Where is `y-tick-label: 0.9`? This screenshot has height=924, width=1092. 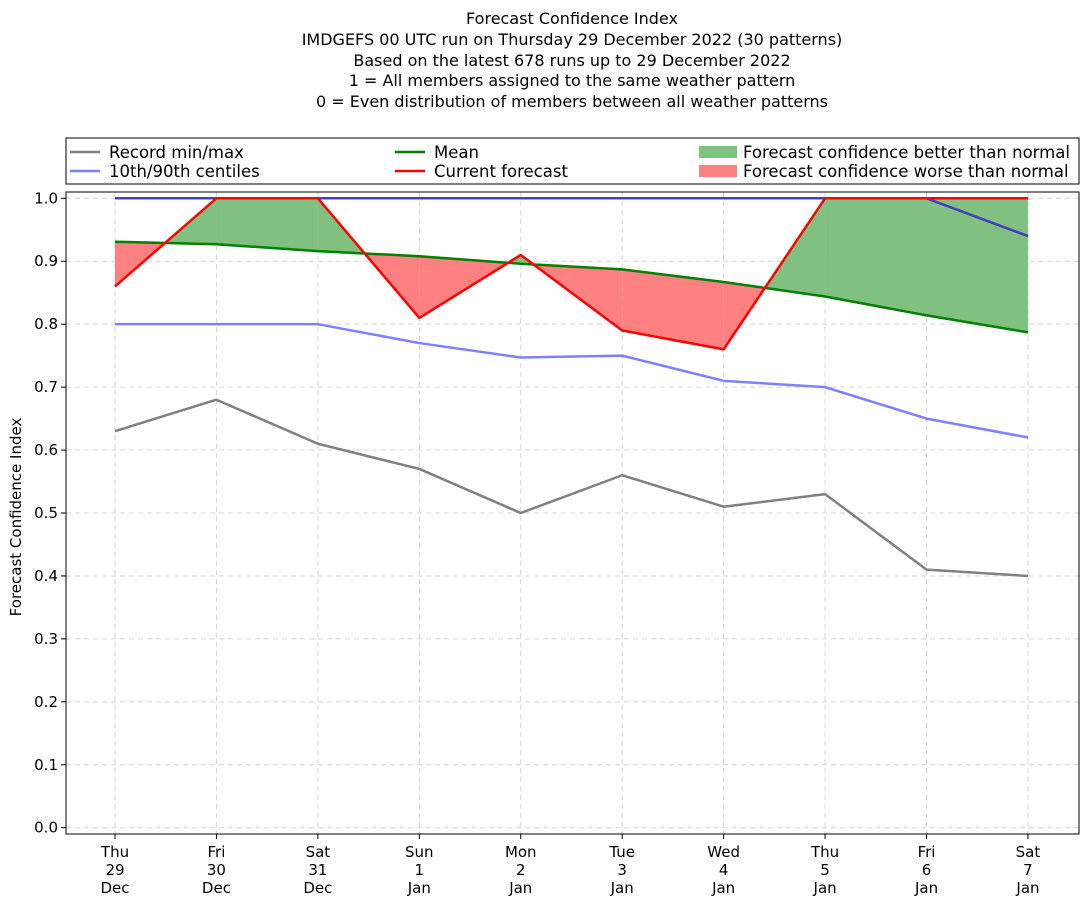
y-tick-label: 0.9 is located at coordinates (46, 261).